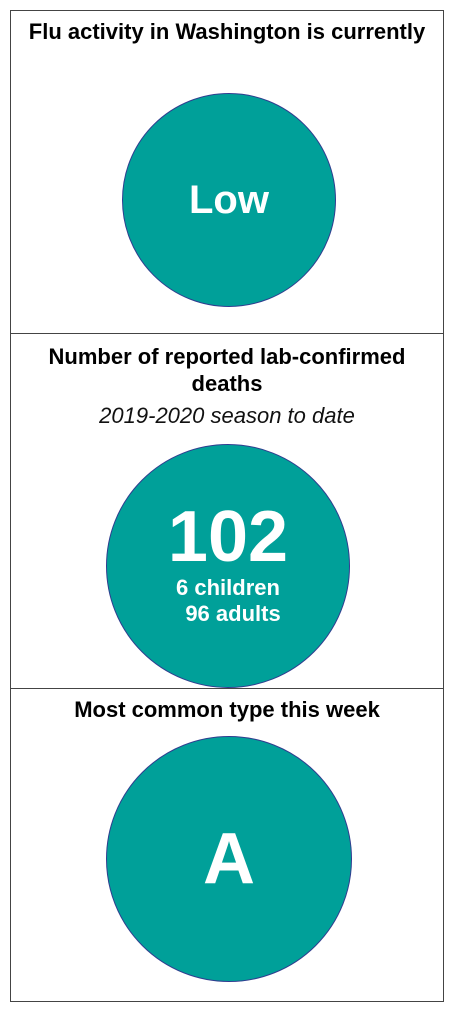 This screenshot has height=1024, width=459. What do you see at coordinates (227, 370) in the screenshot?
I see `panel-title: Number of reported lab-confirmed deaths` at bounding box center [227, 370].